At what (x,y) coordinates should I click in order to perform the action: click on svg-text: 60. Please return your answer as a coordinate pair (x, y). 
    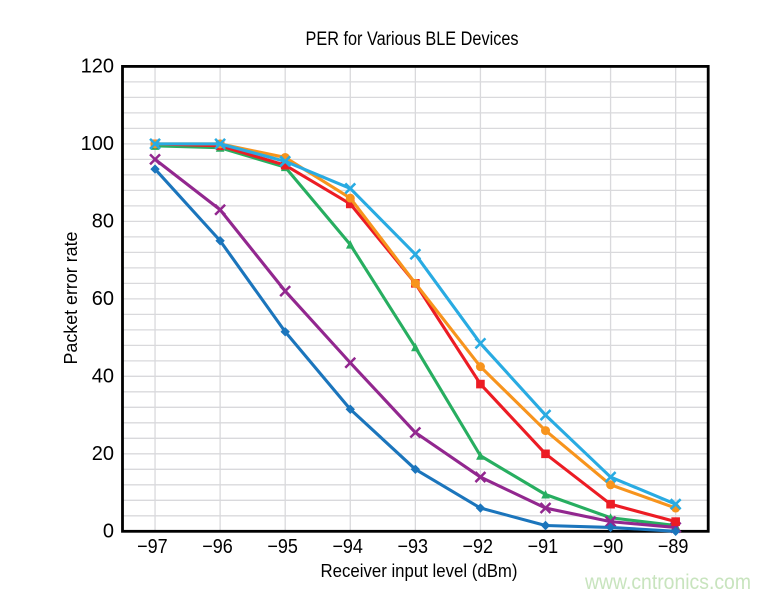
    Looking at the image, I should click on (103, 299).